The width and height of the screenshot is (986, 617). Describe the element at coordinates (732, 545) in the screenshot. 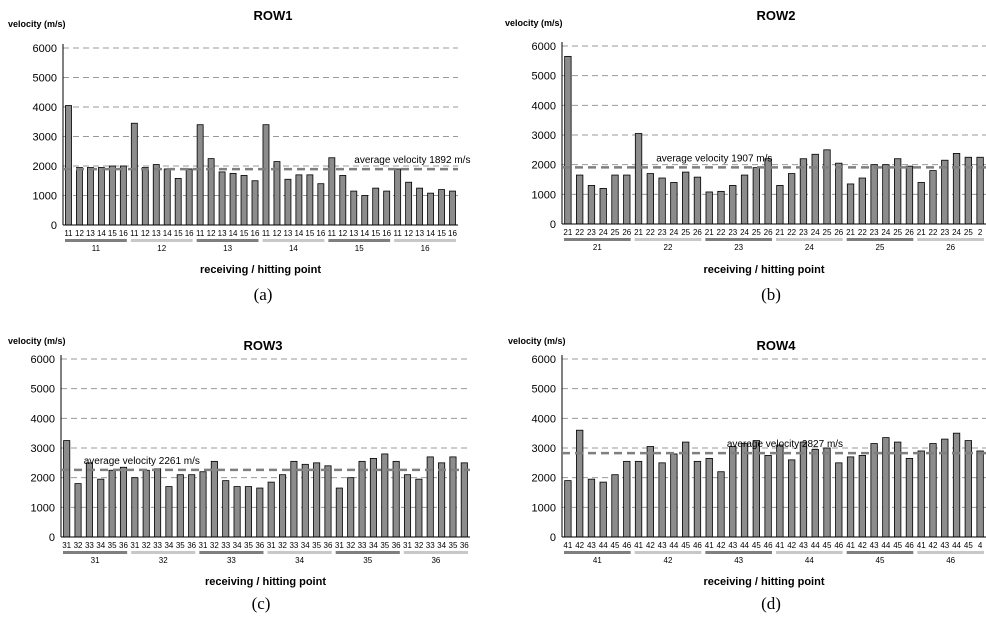

I see `x-tick-label: 43` at that location.